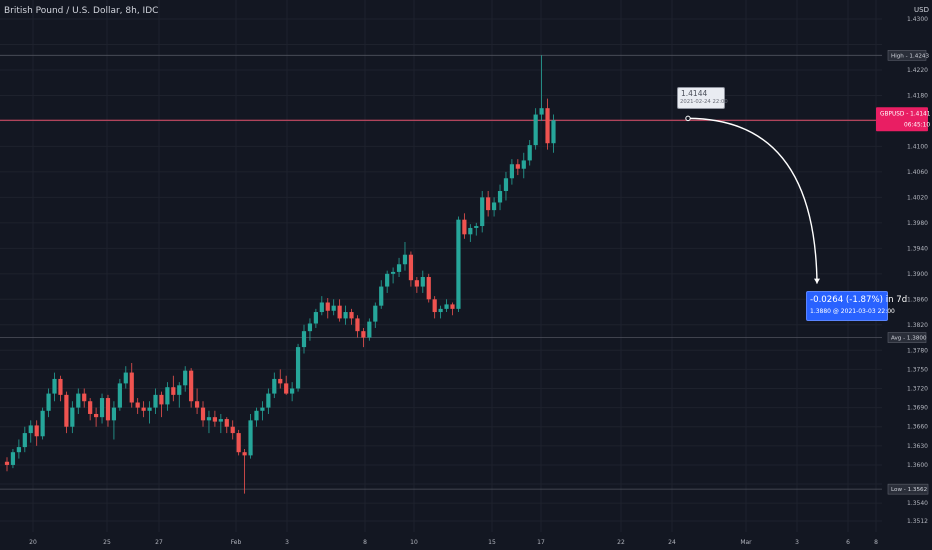 Image resolution: width=932 pixels, height=550 pixels. Describe the element at coordinates (752, 200) in the screenshot. I see `projection-arrow-line` at that location.